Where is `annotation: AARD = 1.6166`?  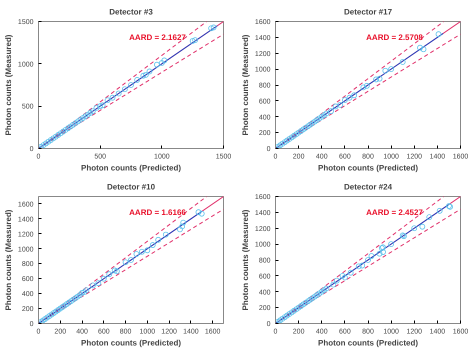
annotation: AARD = 1.6166 is located at coordinates (157, 212).